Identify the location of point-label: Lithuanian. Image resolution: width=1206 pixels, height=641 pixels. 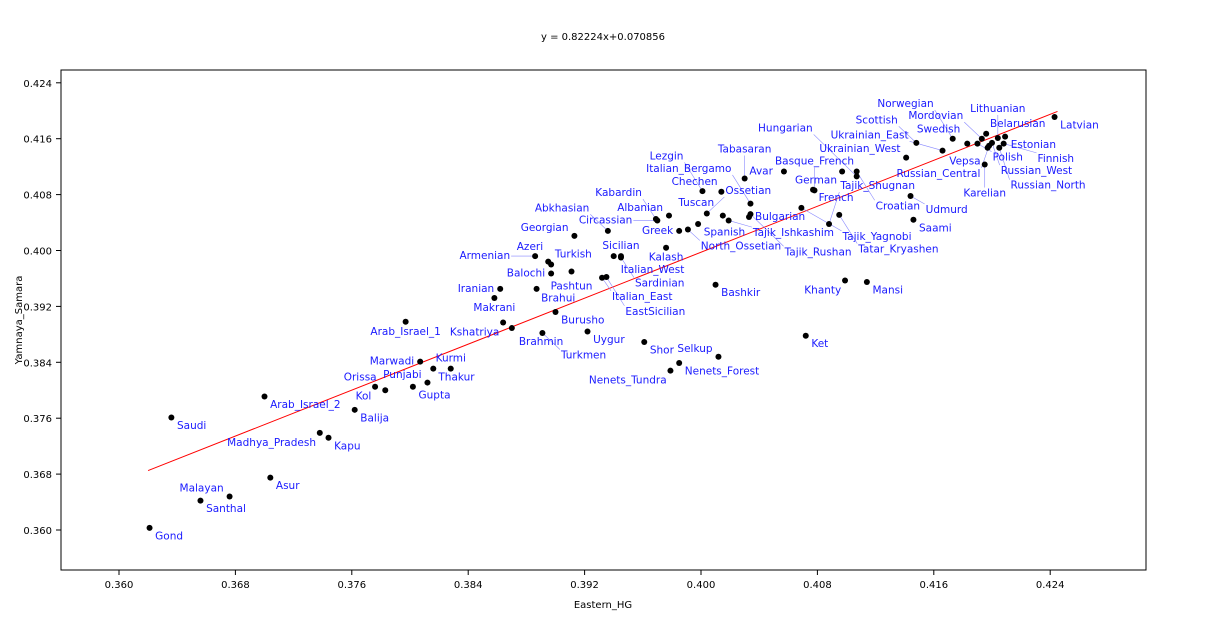
(997, 109).